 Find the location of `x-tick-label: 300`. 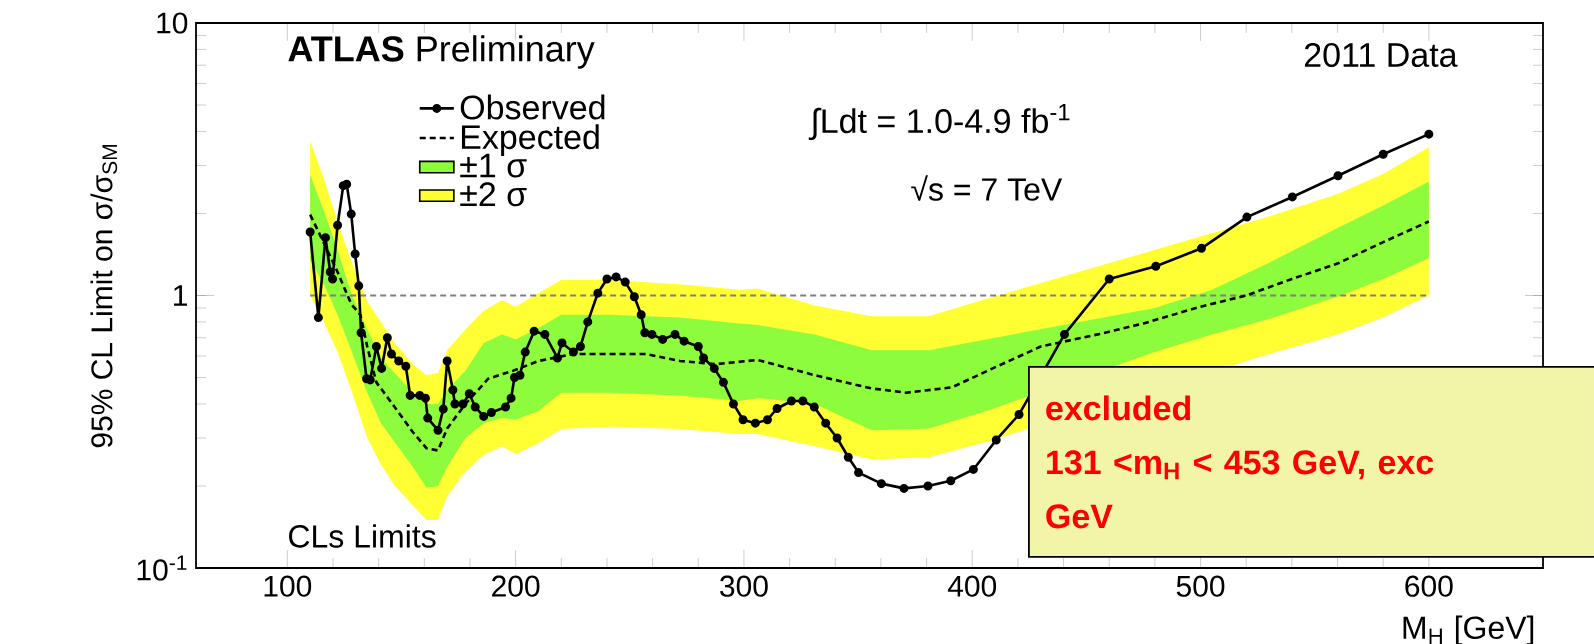

x-tick-label: 300 is located at coordinates (744, 586).